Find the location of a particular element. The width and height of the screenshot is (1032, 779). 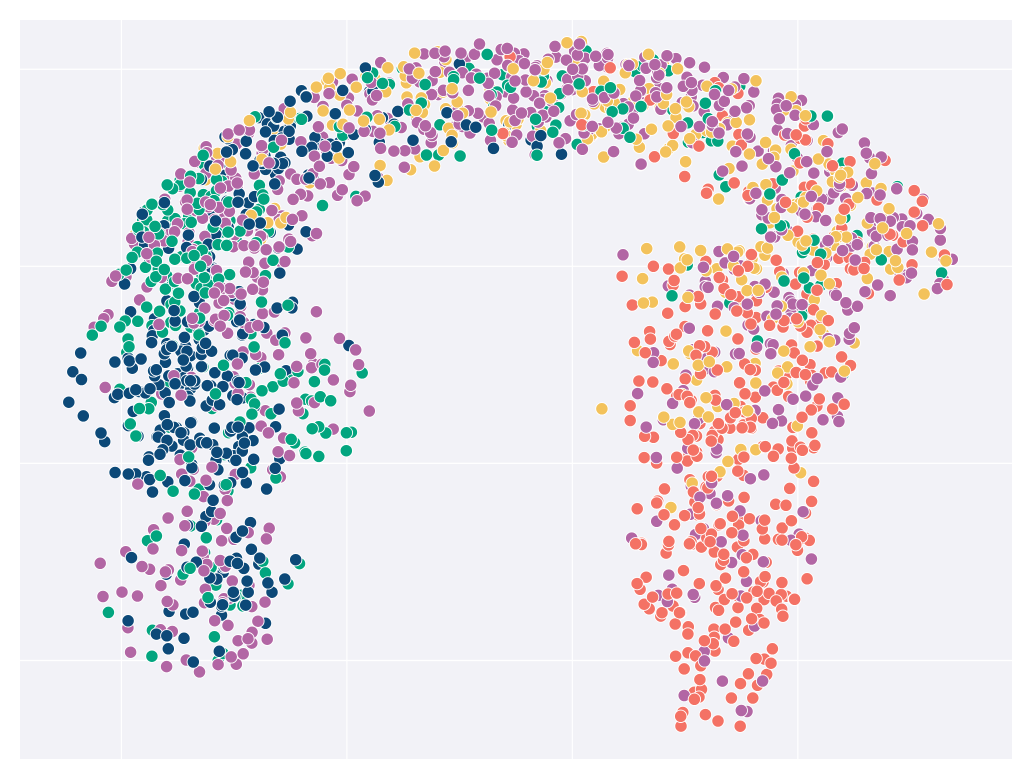

scatter-point-series-4-1972 is located at coordinates (732, 594).